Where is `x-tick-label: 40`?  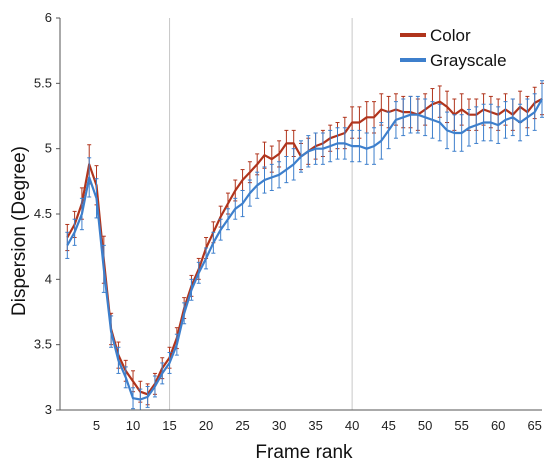
x-tick-label: 40 is located at coordinates (352, 425).